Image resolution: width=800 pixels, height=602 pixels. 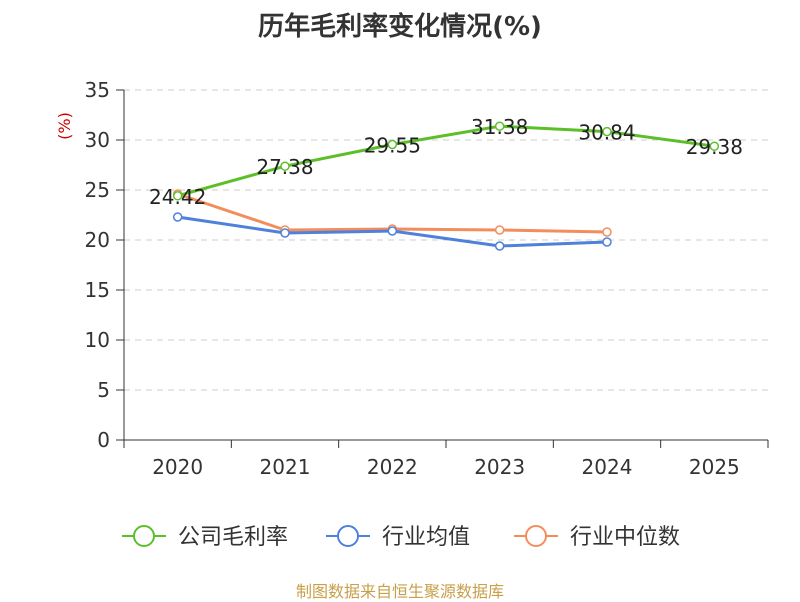 I want to click on y-tick-label: 30, so click(x=97, y=140).